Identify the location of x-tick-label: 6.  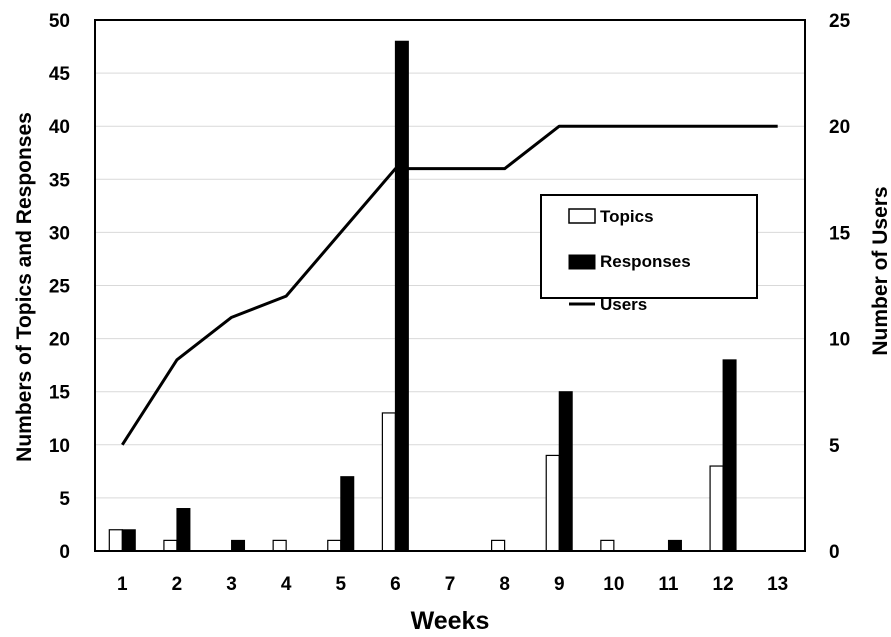
(395, 584).